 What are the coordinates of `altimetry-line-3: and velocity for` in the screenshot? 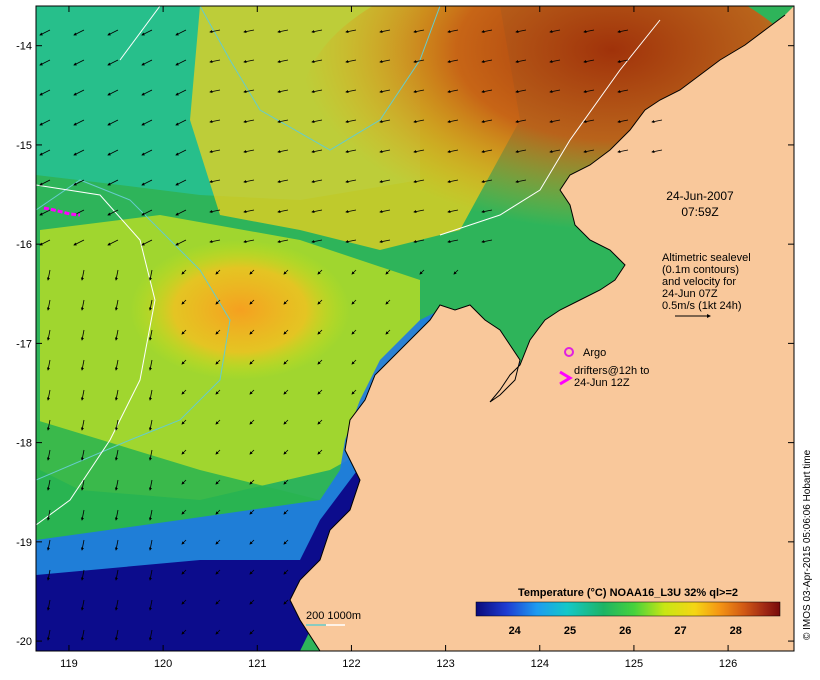 It's located at (699, 282).